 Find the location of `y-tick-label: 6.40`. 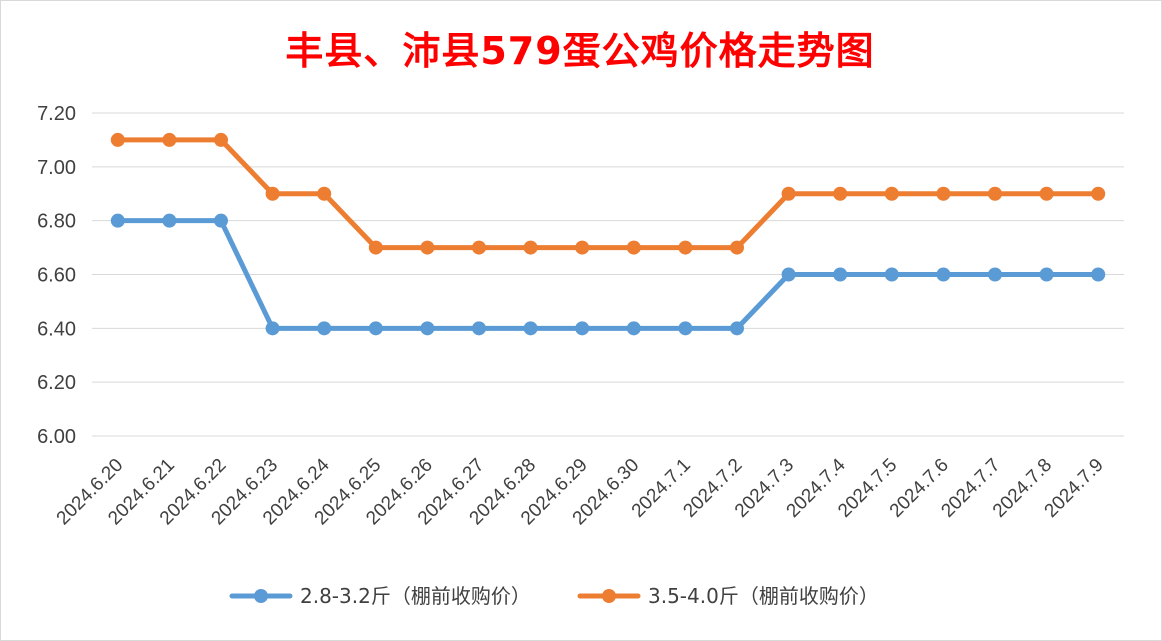

y-tick-label: 6.40 is located at coordinates (56, 329).